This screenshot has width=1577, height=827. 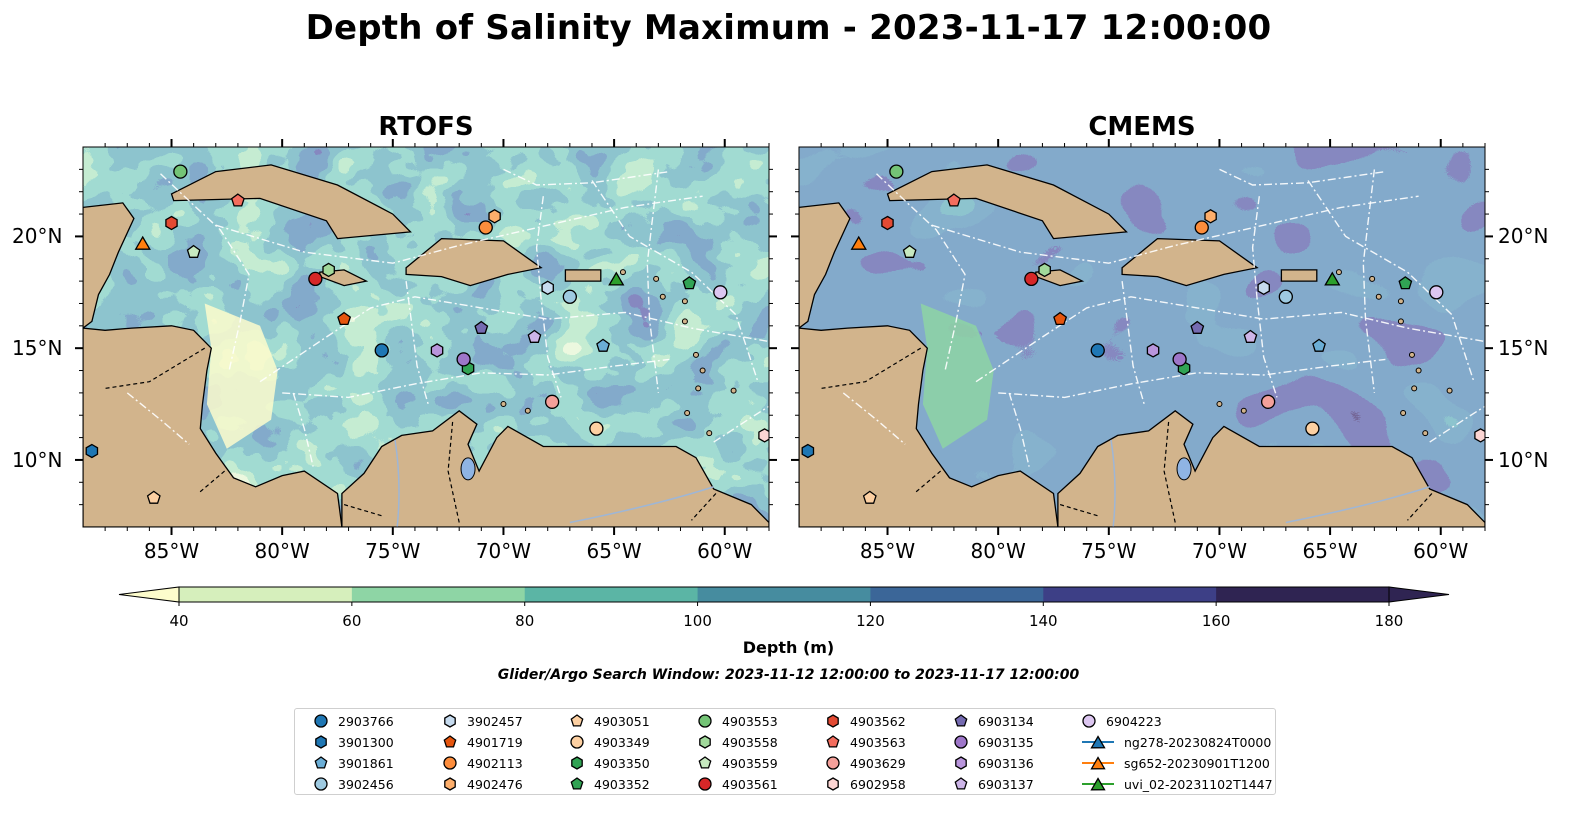 I want to click on legend-label: 4903352, so click(x=622, y=784).